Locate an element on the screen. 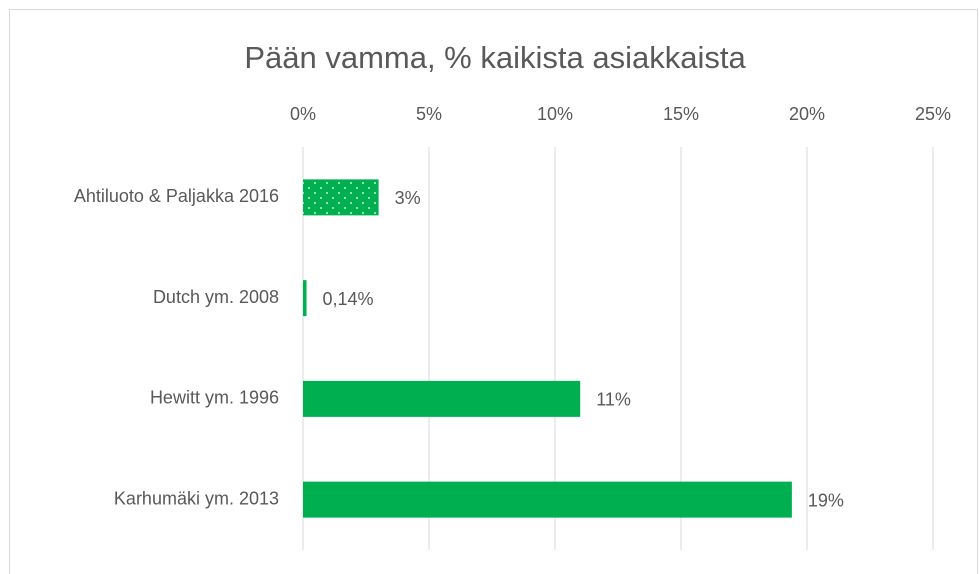 The height and width of the screenshot is (574, 979). x-tick-label: 25% is located at coordinates (933, 114).